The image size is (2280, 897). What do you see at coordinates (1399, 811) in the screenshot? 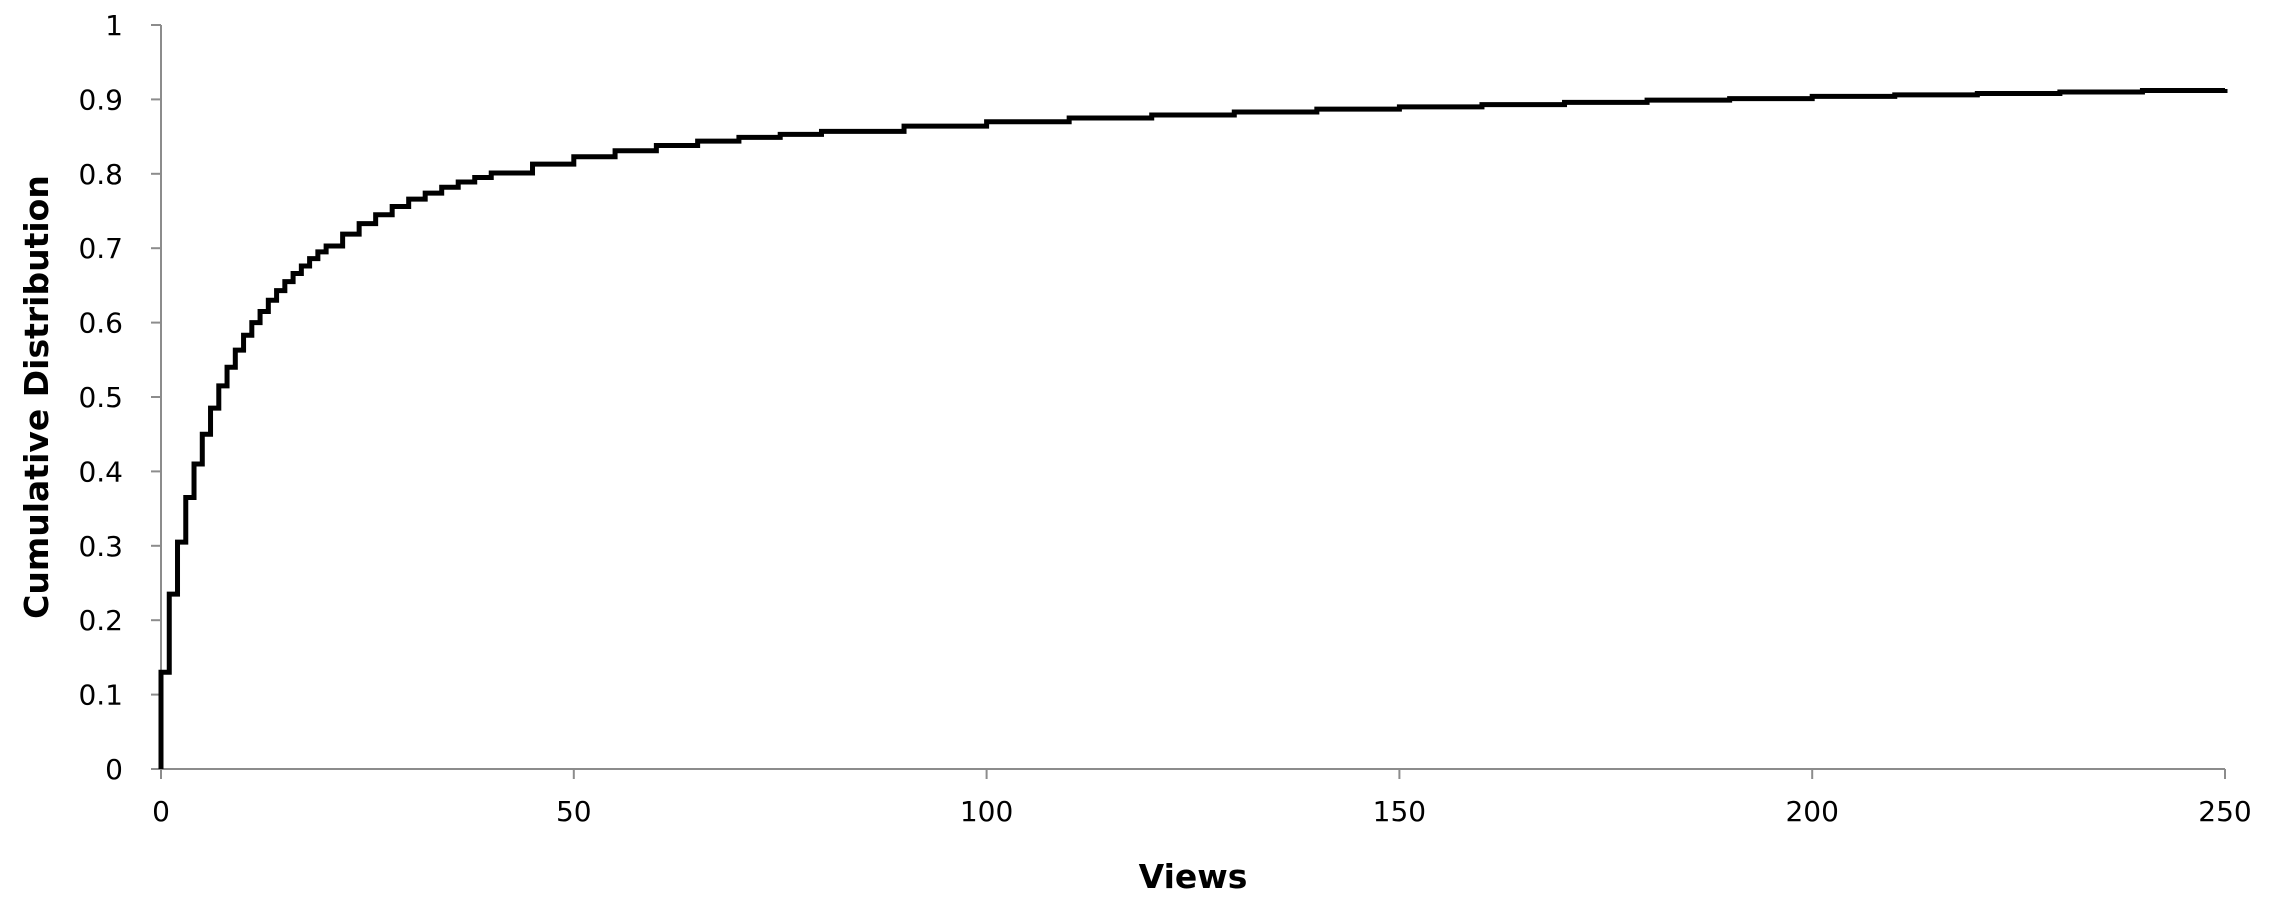
I see `x-tick-label: 150` at bounding box center [1399, 811].